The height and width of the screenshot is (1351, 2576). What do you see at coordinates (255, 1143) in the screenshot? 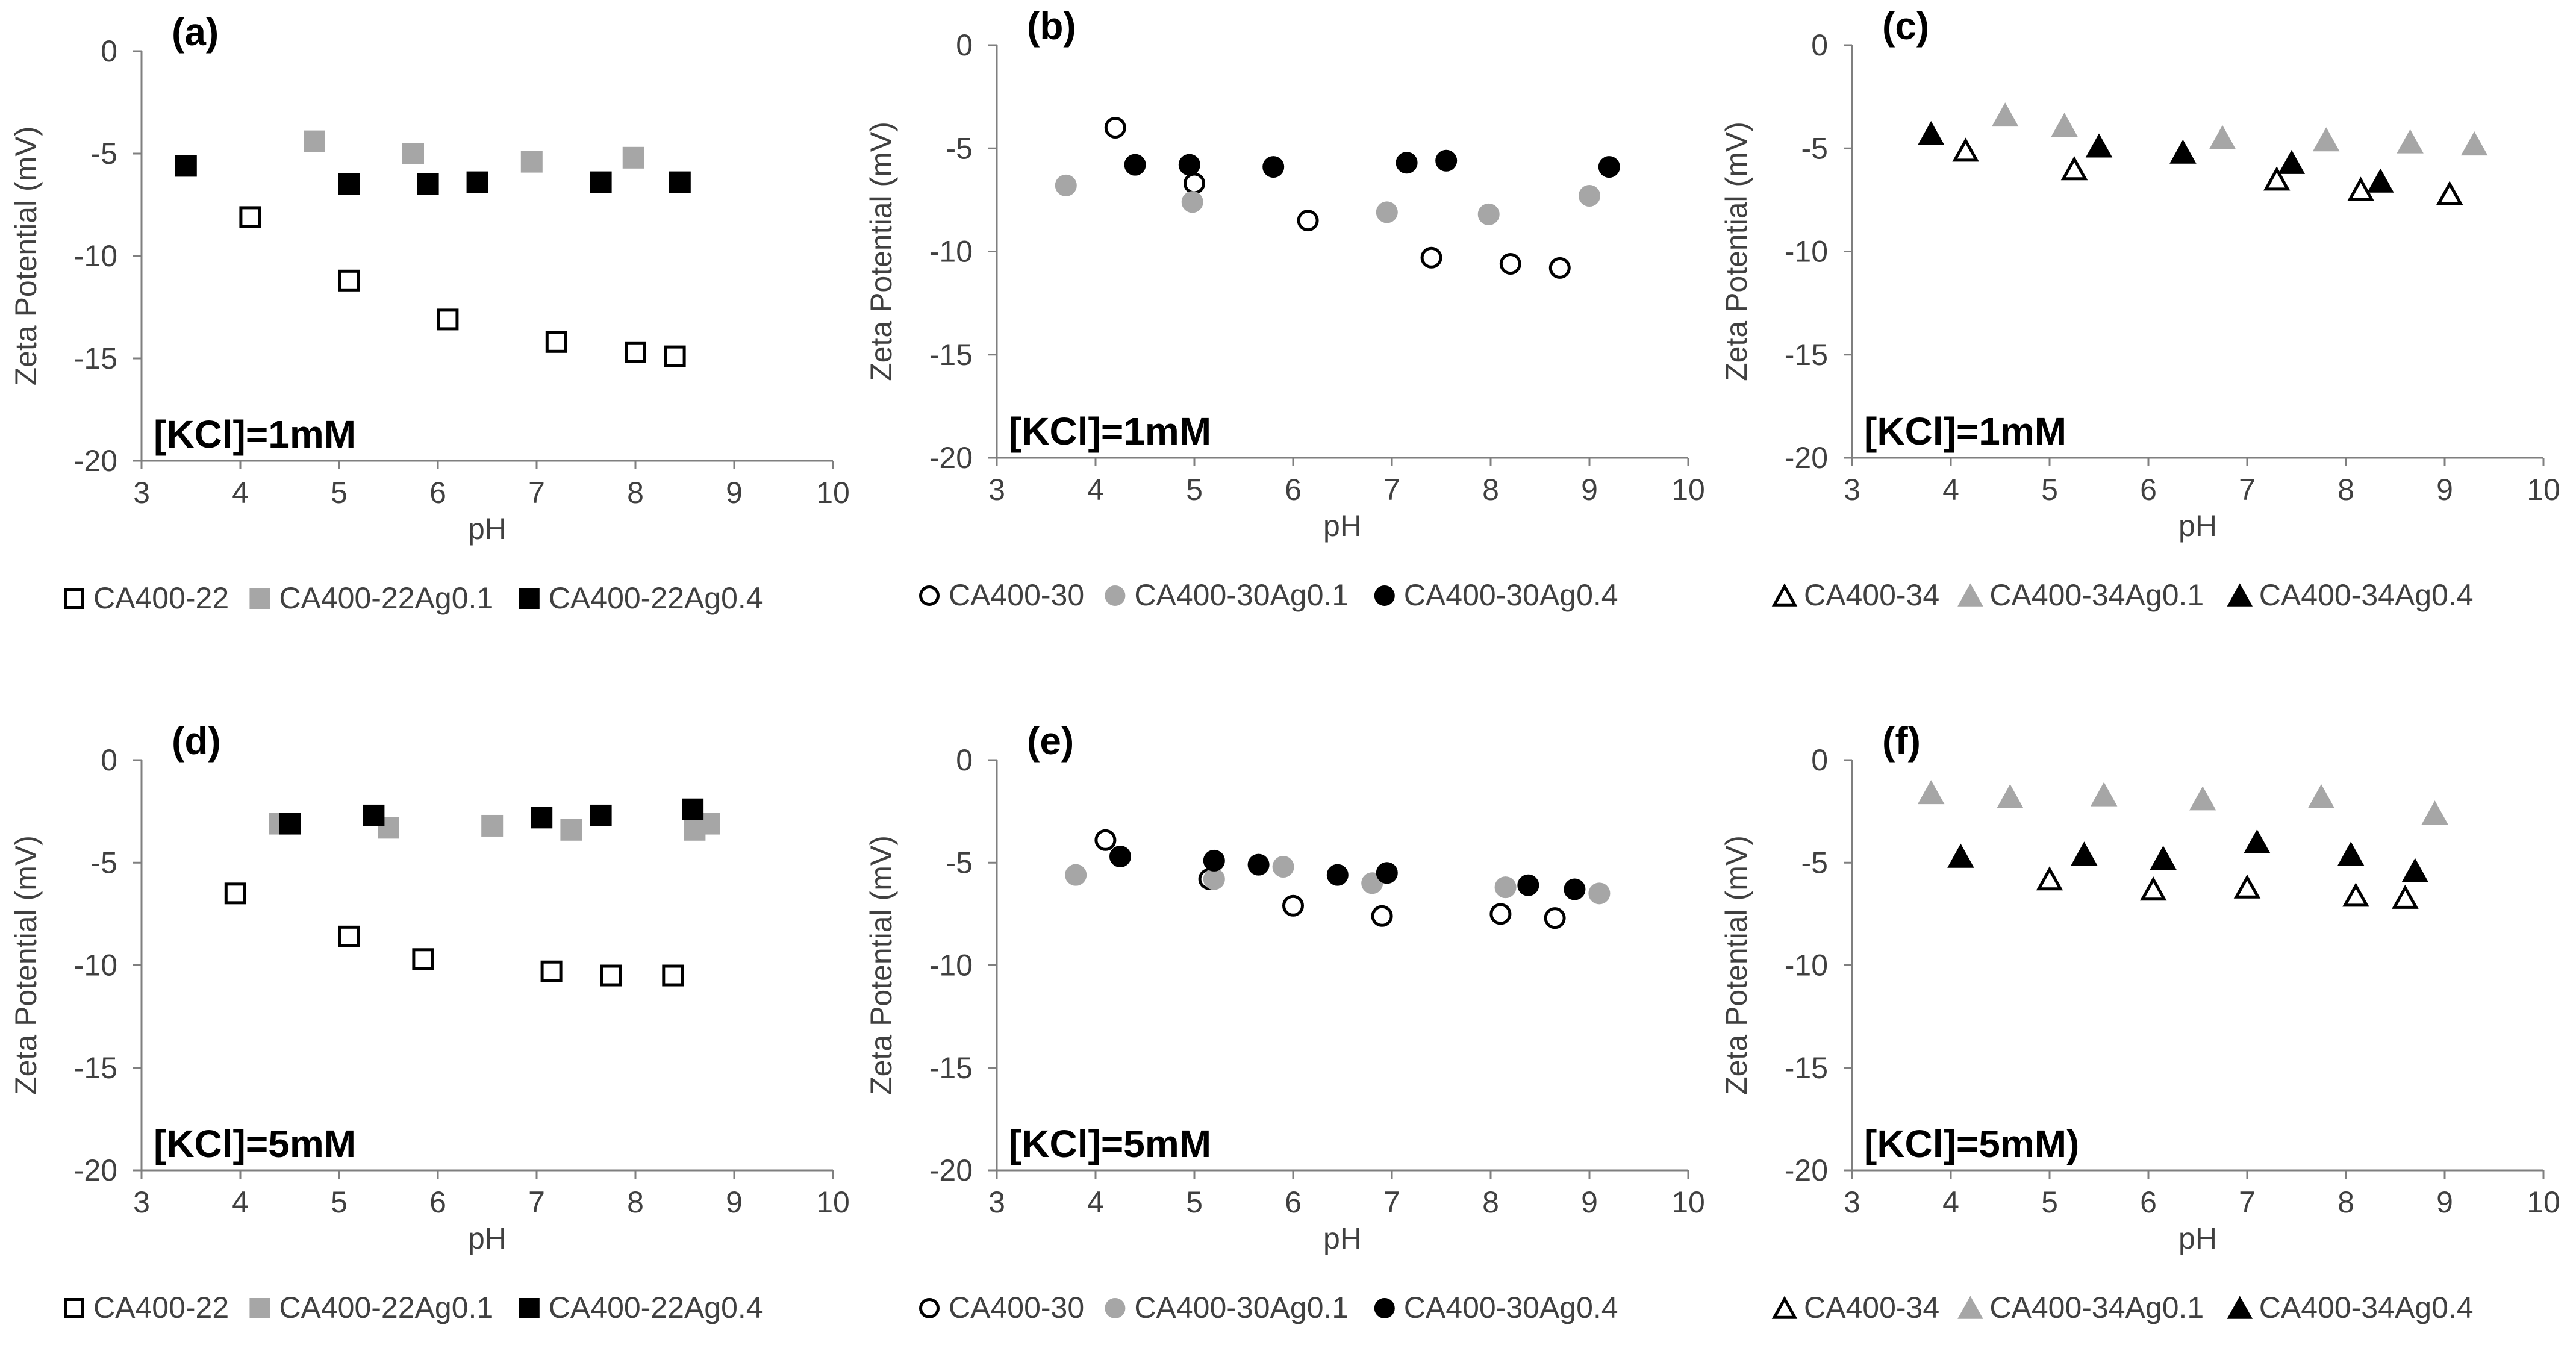
I see `kcl-annotation: [KCl]=5mM` at bounding box center [255, 1143].